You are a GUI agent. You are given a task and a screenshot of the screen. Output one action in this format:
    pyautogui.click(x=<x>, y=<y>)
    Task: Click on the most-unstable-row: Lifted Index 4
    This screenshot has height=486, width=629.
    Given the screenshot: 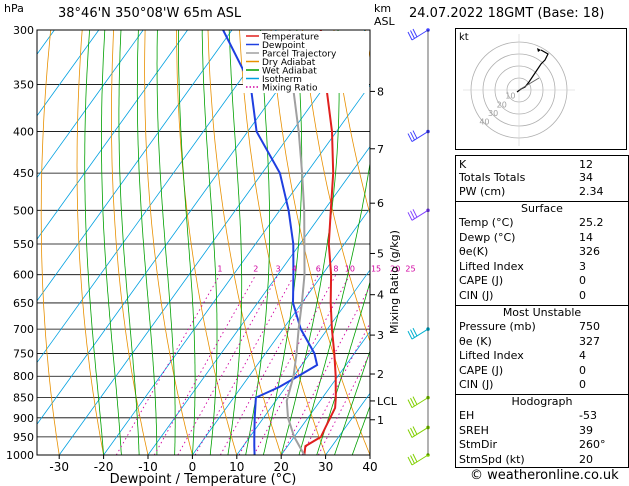 What is the action you would take?
    pyautogui.click(x=542, y=356)
    